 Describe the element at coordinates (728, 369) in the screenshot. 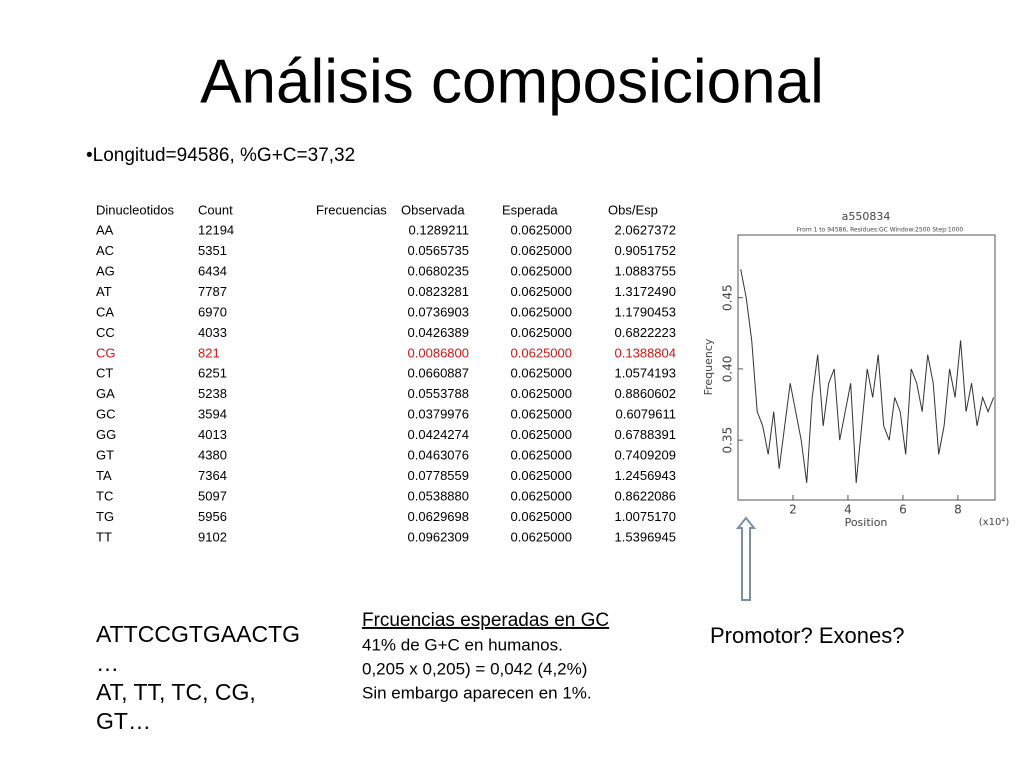

I see `y-tick-label: 0.40` at that location.